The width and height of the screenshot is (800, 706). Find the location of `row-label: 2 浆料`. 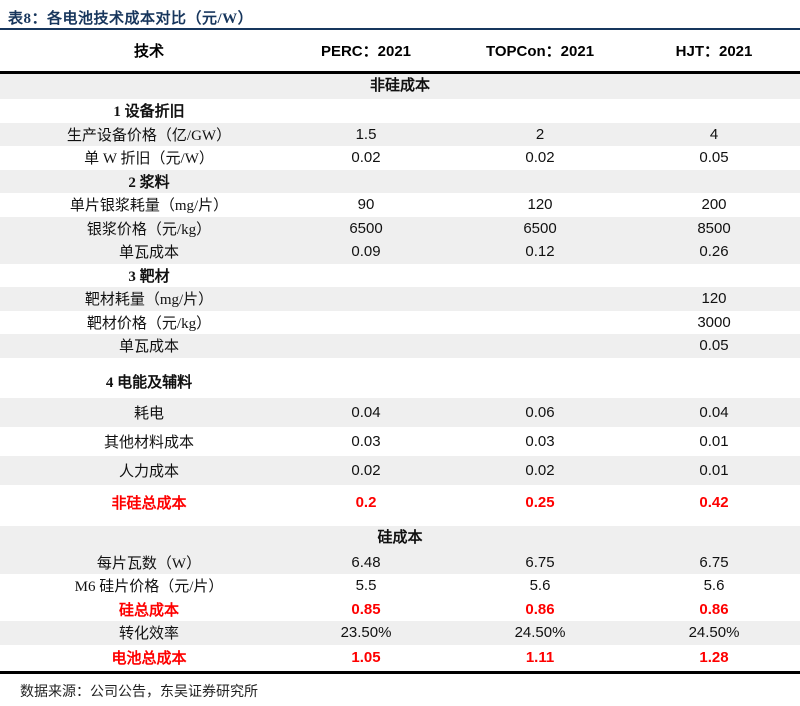

row-label: 2 浆料 is located at coordinates (149, 182).